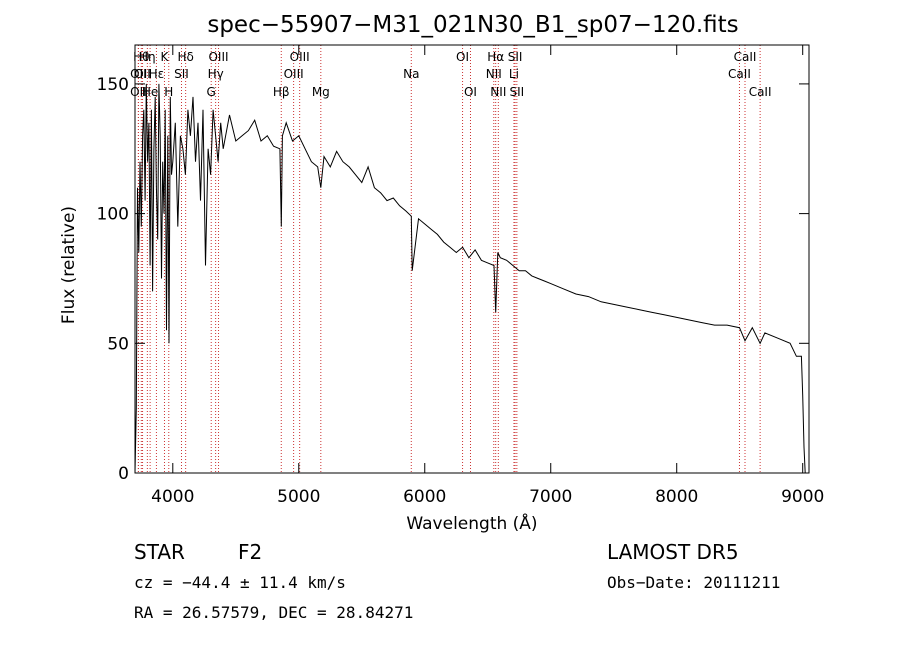  I want to click on line-label-8: H, so click(168, 92).